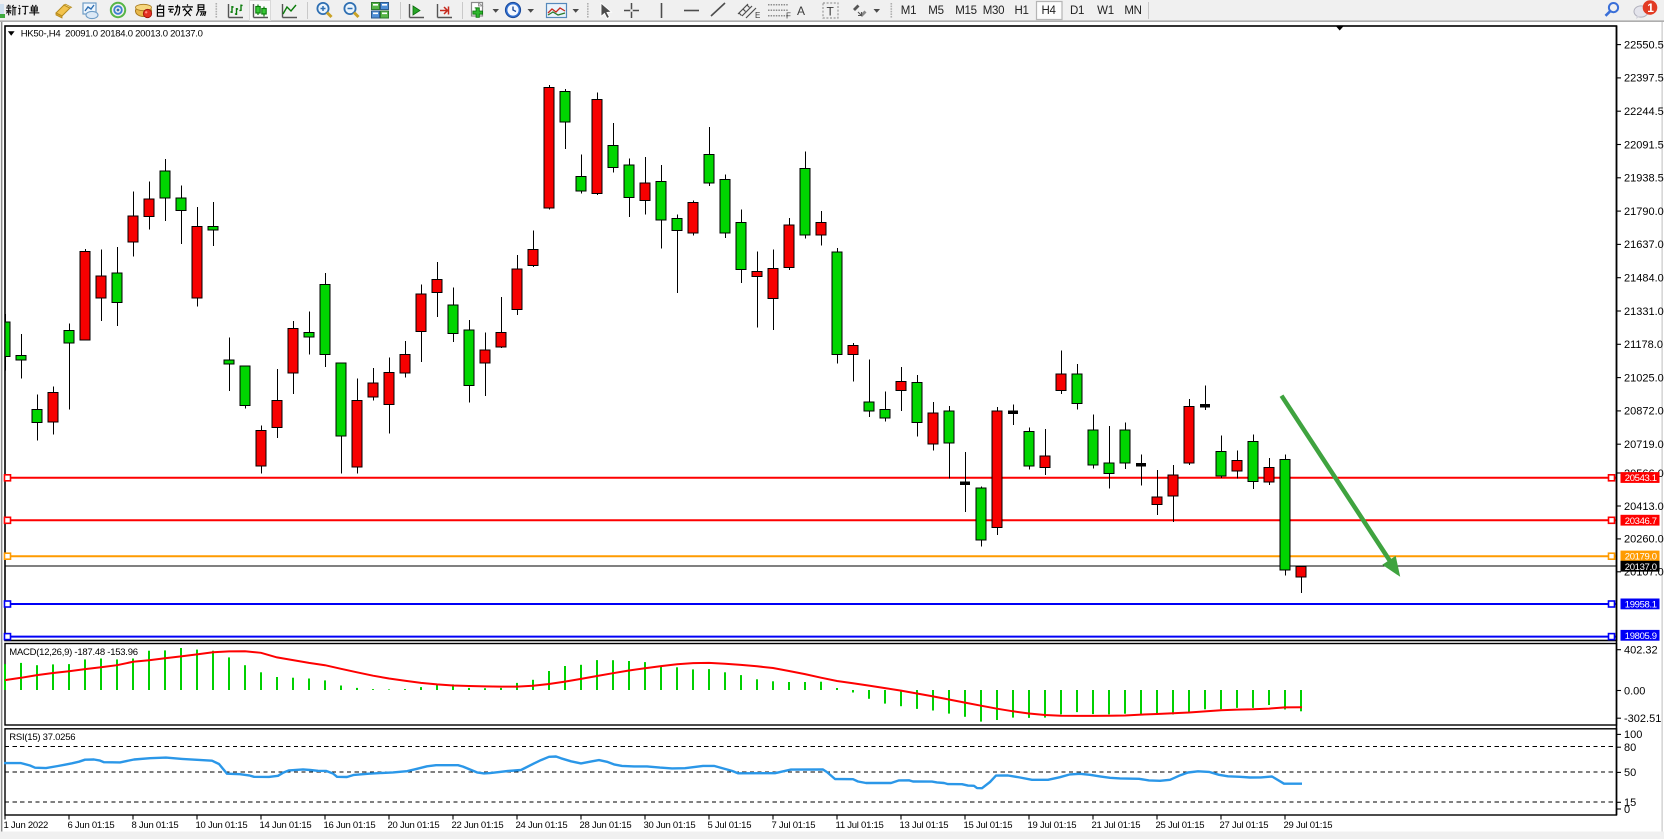  Describe the element at coordinates (908, 11) in the screenshot. I see `svg-text: M1` at that location.